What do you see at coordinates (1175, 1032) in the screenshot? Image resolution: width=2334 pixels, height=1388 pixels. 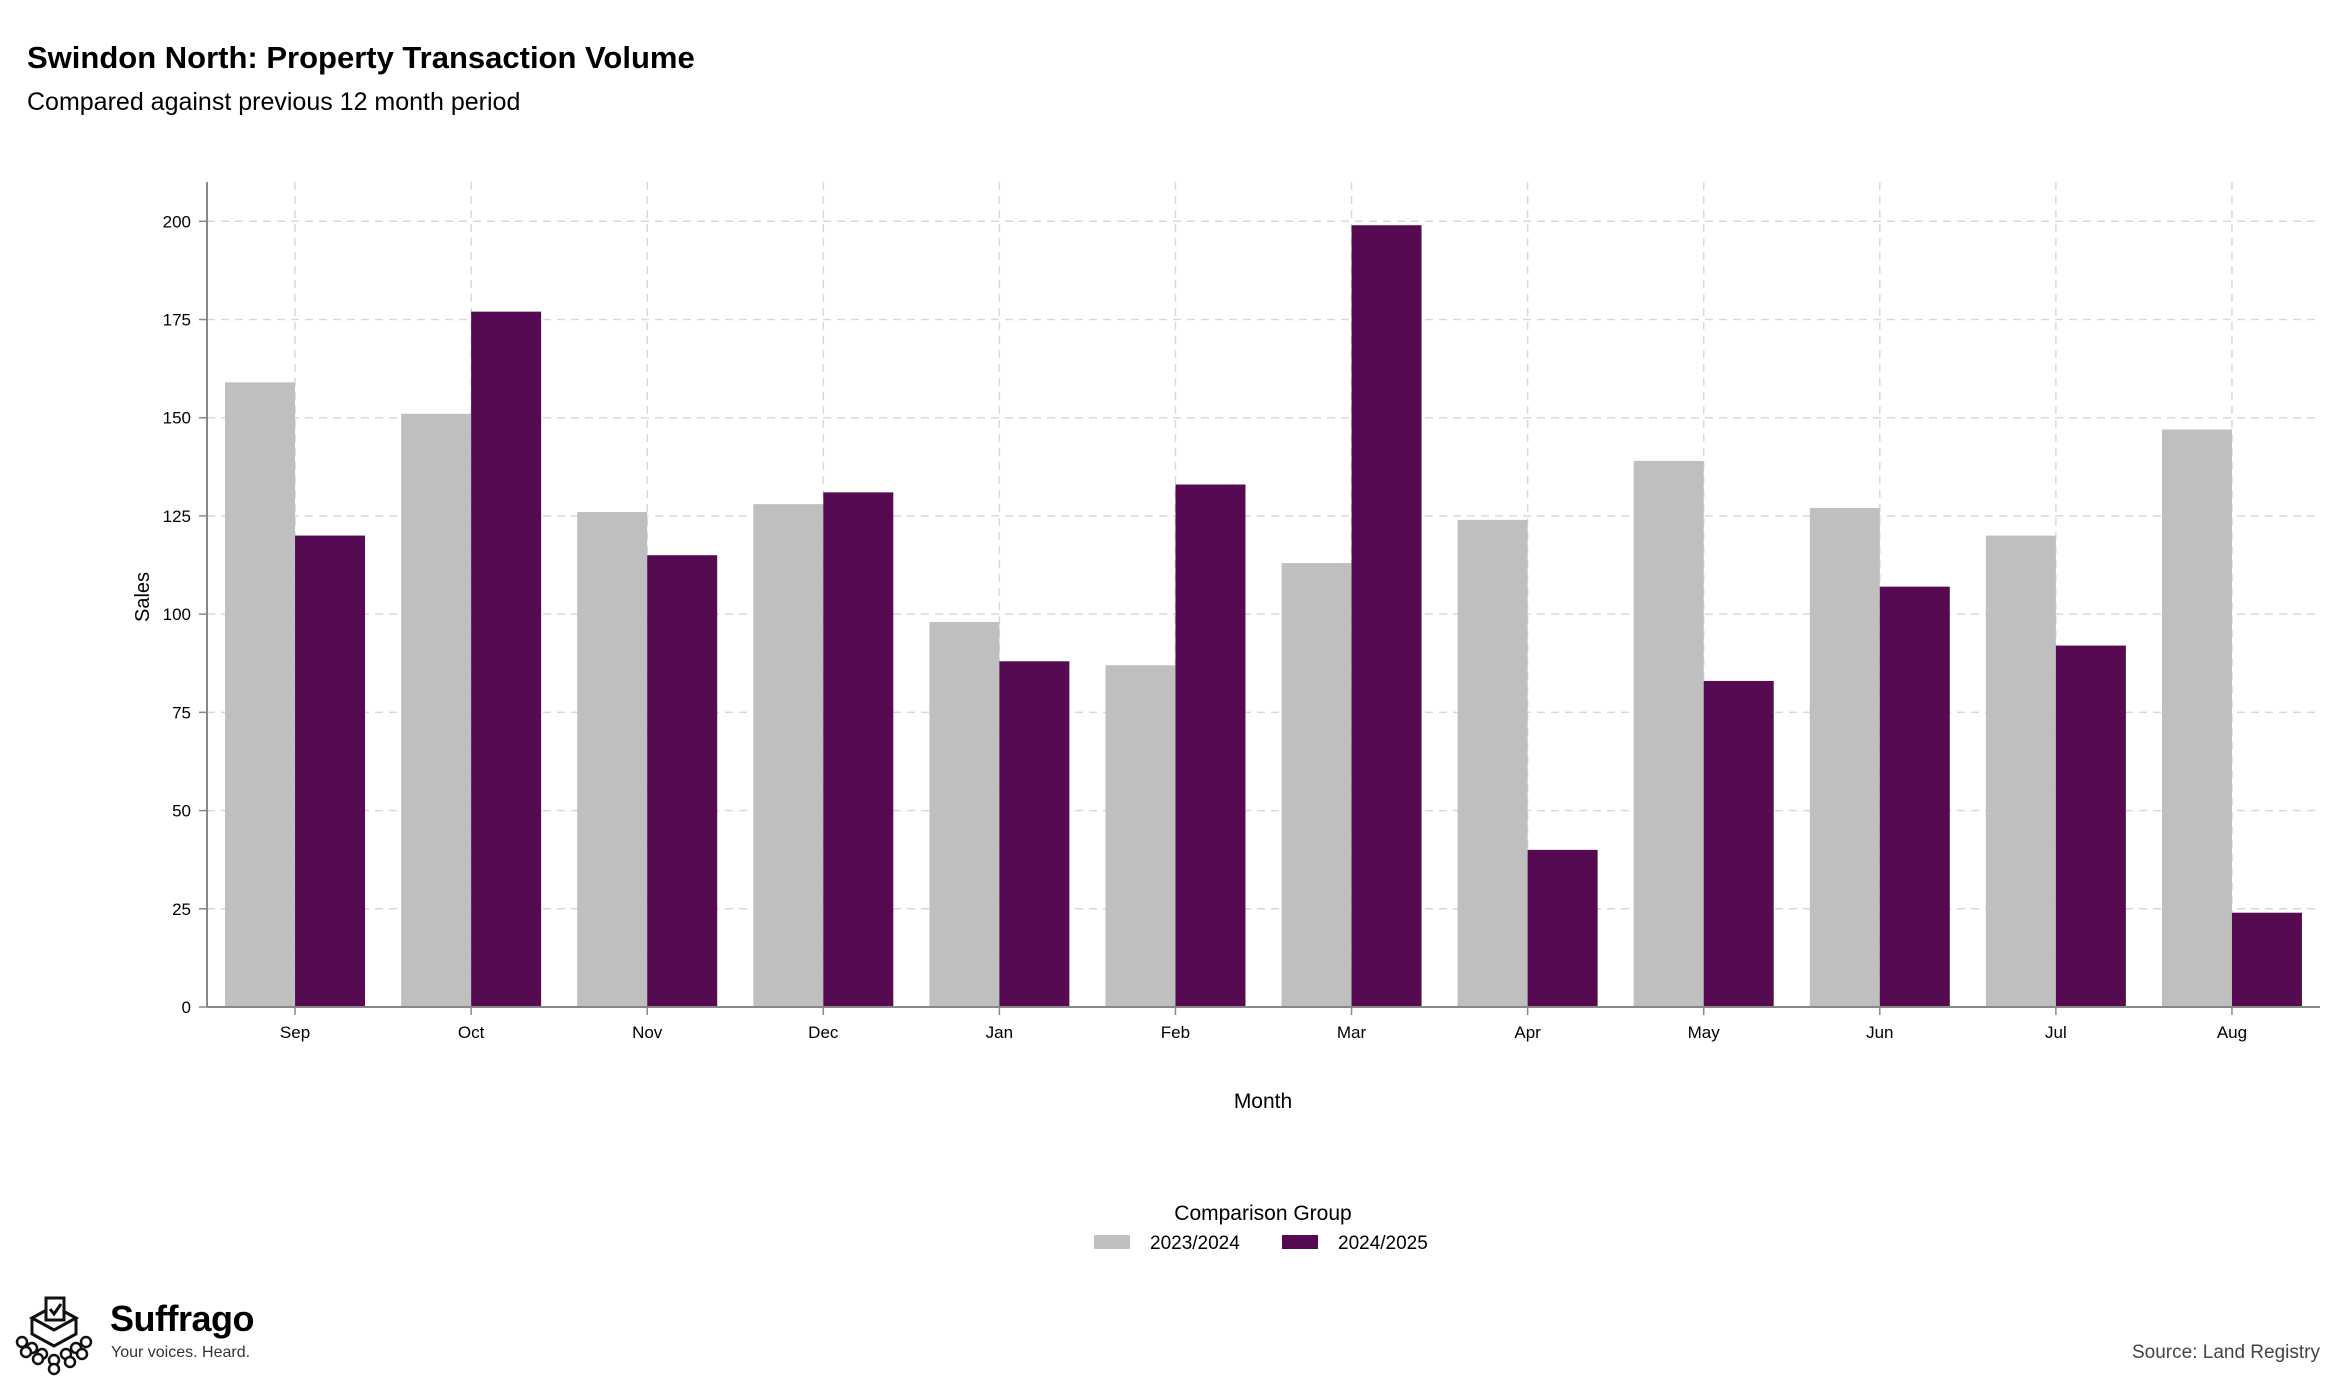 I see `x-tick-label: Feb` at bounding box center [1175, 1032].